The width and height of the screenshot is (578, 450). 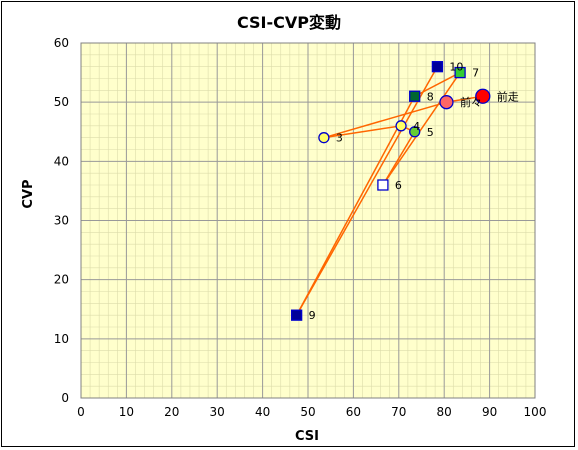 I want to click on point-label: 6, so click(x=398, y=185).